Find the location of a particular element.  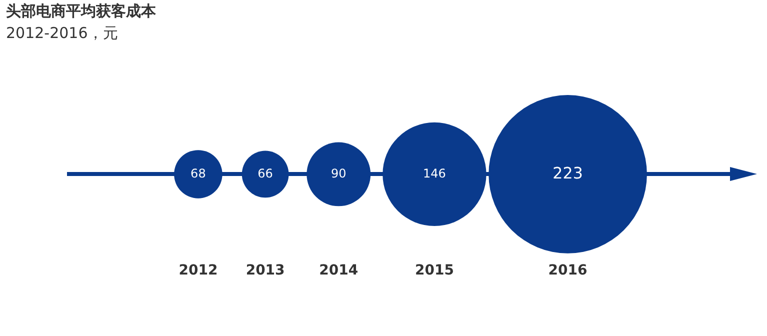

text: 头部电商平均获客成本 is located at coordinates (81, 11).